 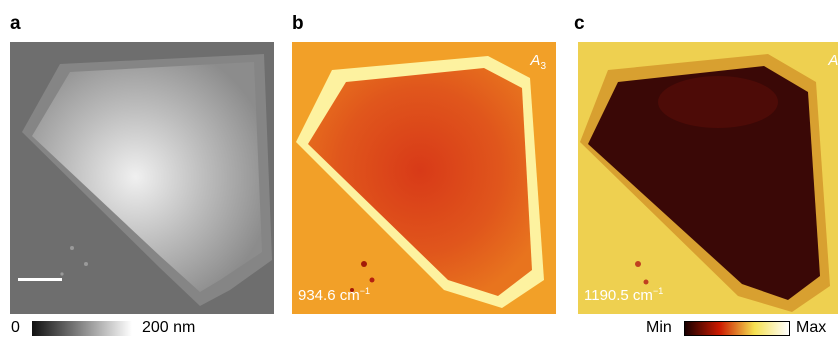 I want to click on panel-letter-b: b, so click(x=298, y=23).